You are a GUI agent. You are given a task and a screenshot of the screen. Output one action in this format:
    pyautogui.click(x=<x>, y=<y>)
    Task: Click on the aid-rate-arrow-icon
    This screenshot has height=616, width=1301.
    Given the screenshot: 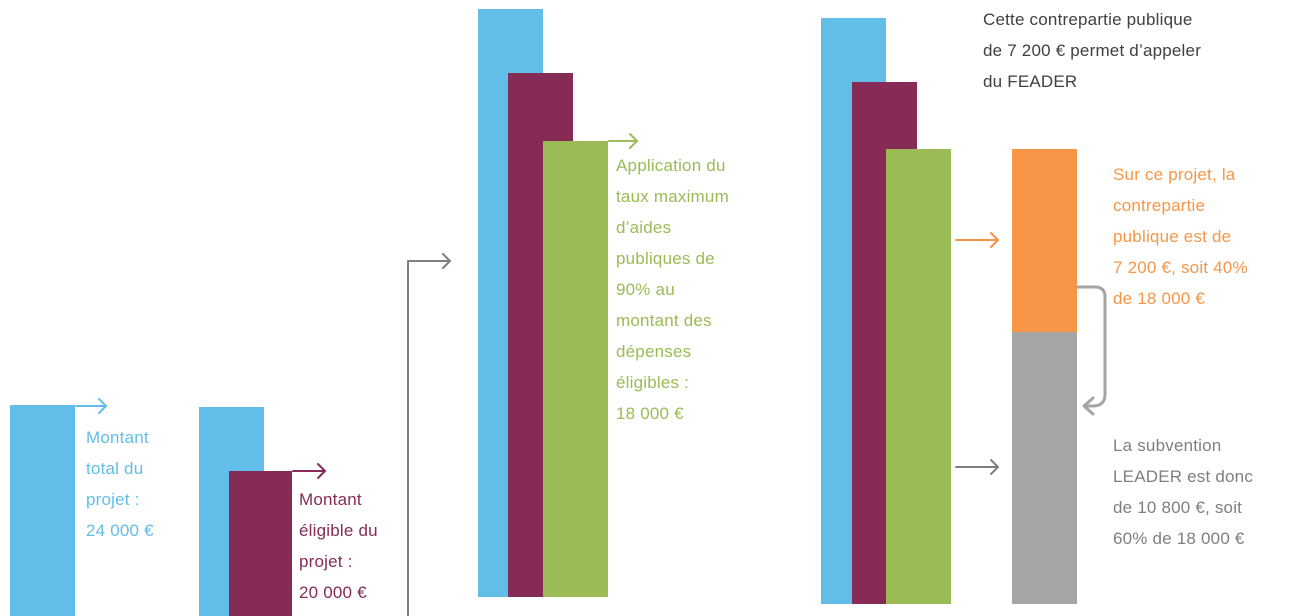 What is the action you would take?
    pyautogui.click(x=623, y=141)
    